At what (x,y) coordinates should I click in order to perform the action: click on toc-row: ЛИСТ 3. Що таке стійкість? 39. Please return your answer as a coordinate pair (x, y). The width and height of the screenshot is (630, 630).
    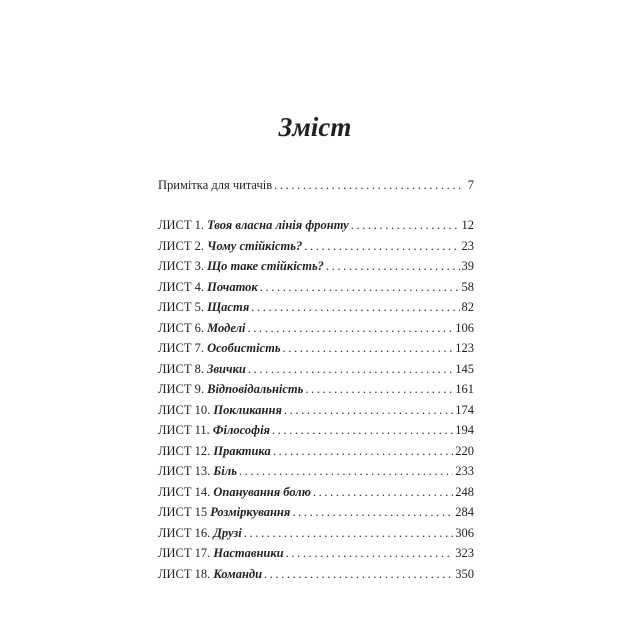
    Looking at the image, I should click on (316, 269).